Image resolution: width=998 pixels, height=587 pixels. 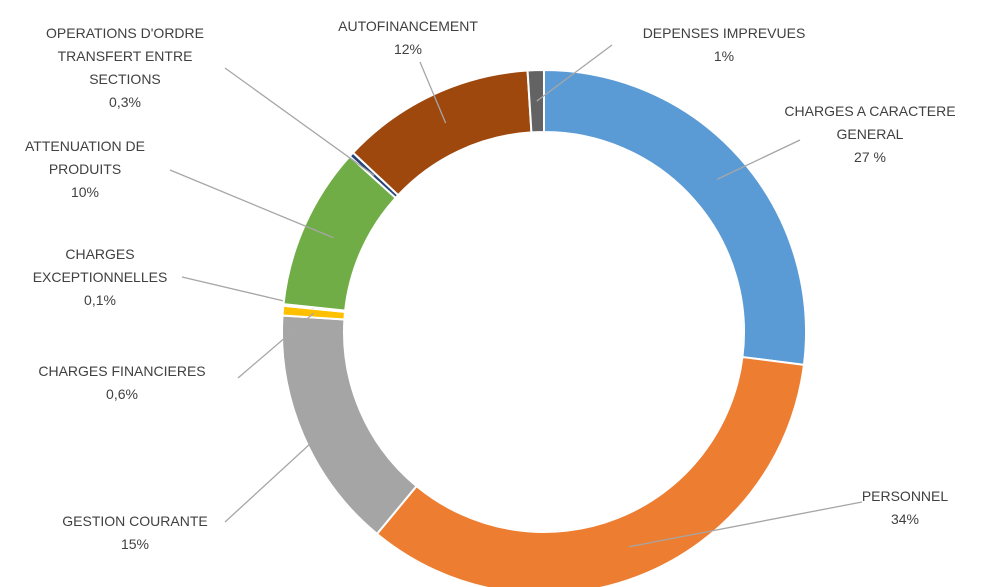 What do you see at coordinates (85, 192) in the screenshot?
I see `value-label: 10%` at bounding box center [85, 192].